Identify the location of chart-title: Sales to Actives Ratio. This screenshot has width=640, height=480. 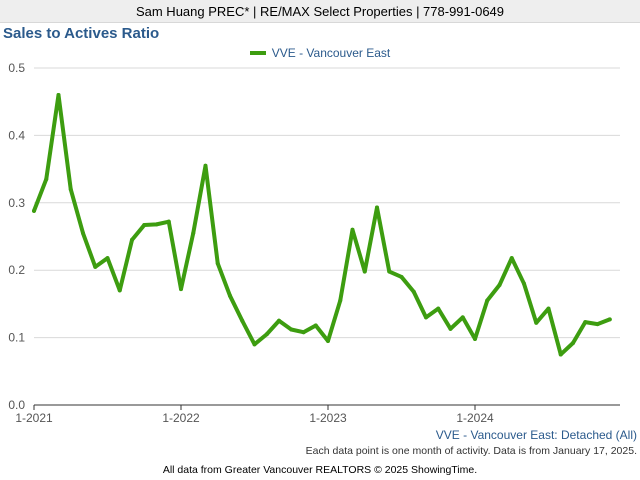
(81, 33).